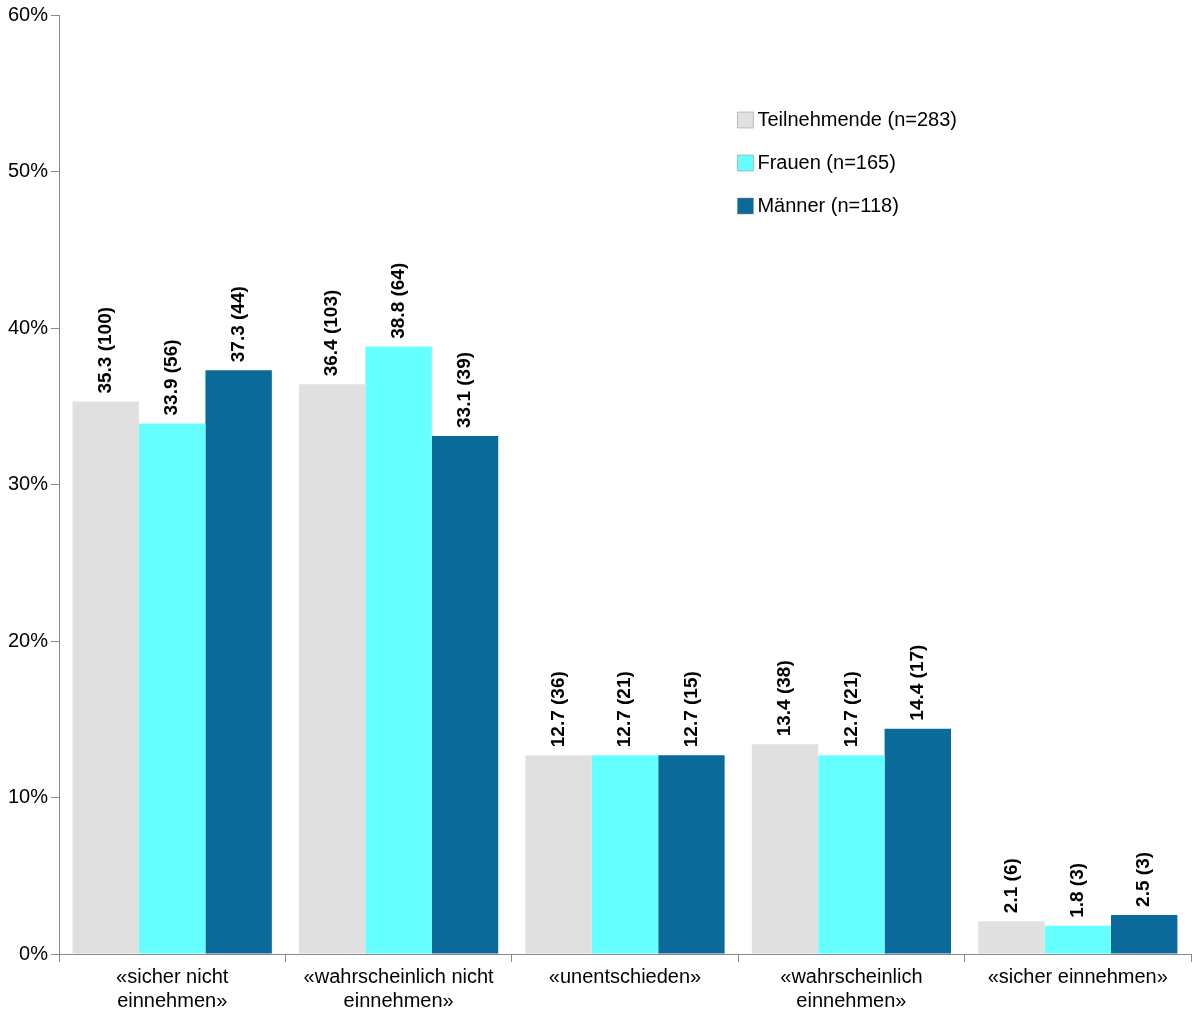  I want to click on data-label: 2.1 (6), so click(1010, 886).